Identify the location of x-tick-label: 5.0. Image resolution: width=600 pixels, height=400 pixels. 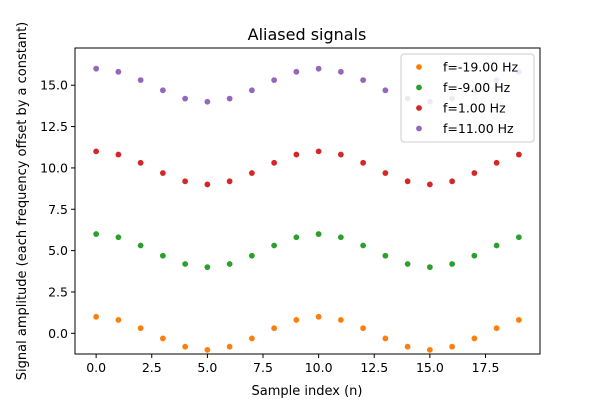
(207, 367).